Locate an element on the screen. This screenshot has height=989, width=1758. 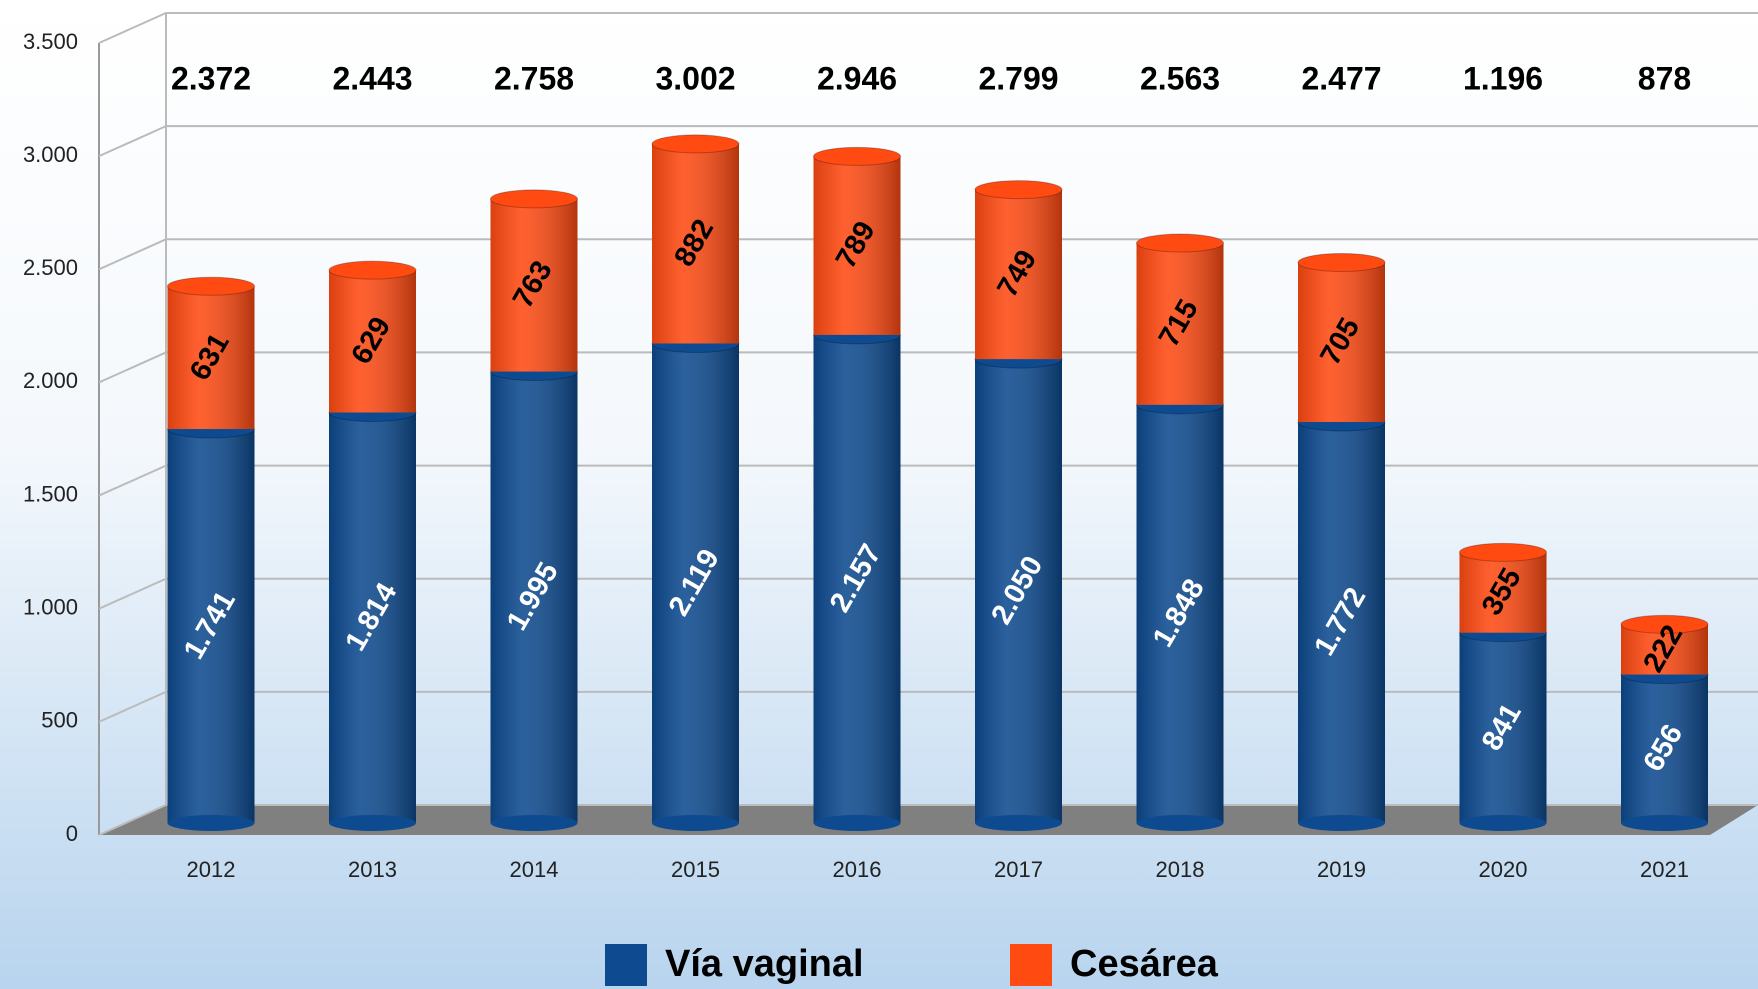
total-label: 878 is located at coordinates (1664, 78).